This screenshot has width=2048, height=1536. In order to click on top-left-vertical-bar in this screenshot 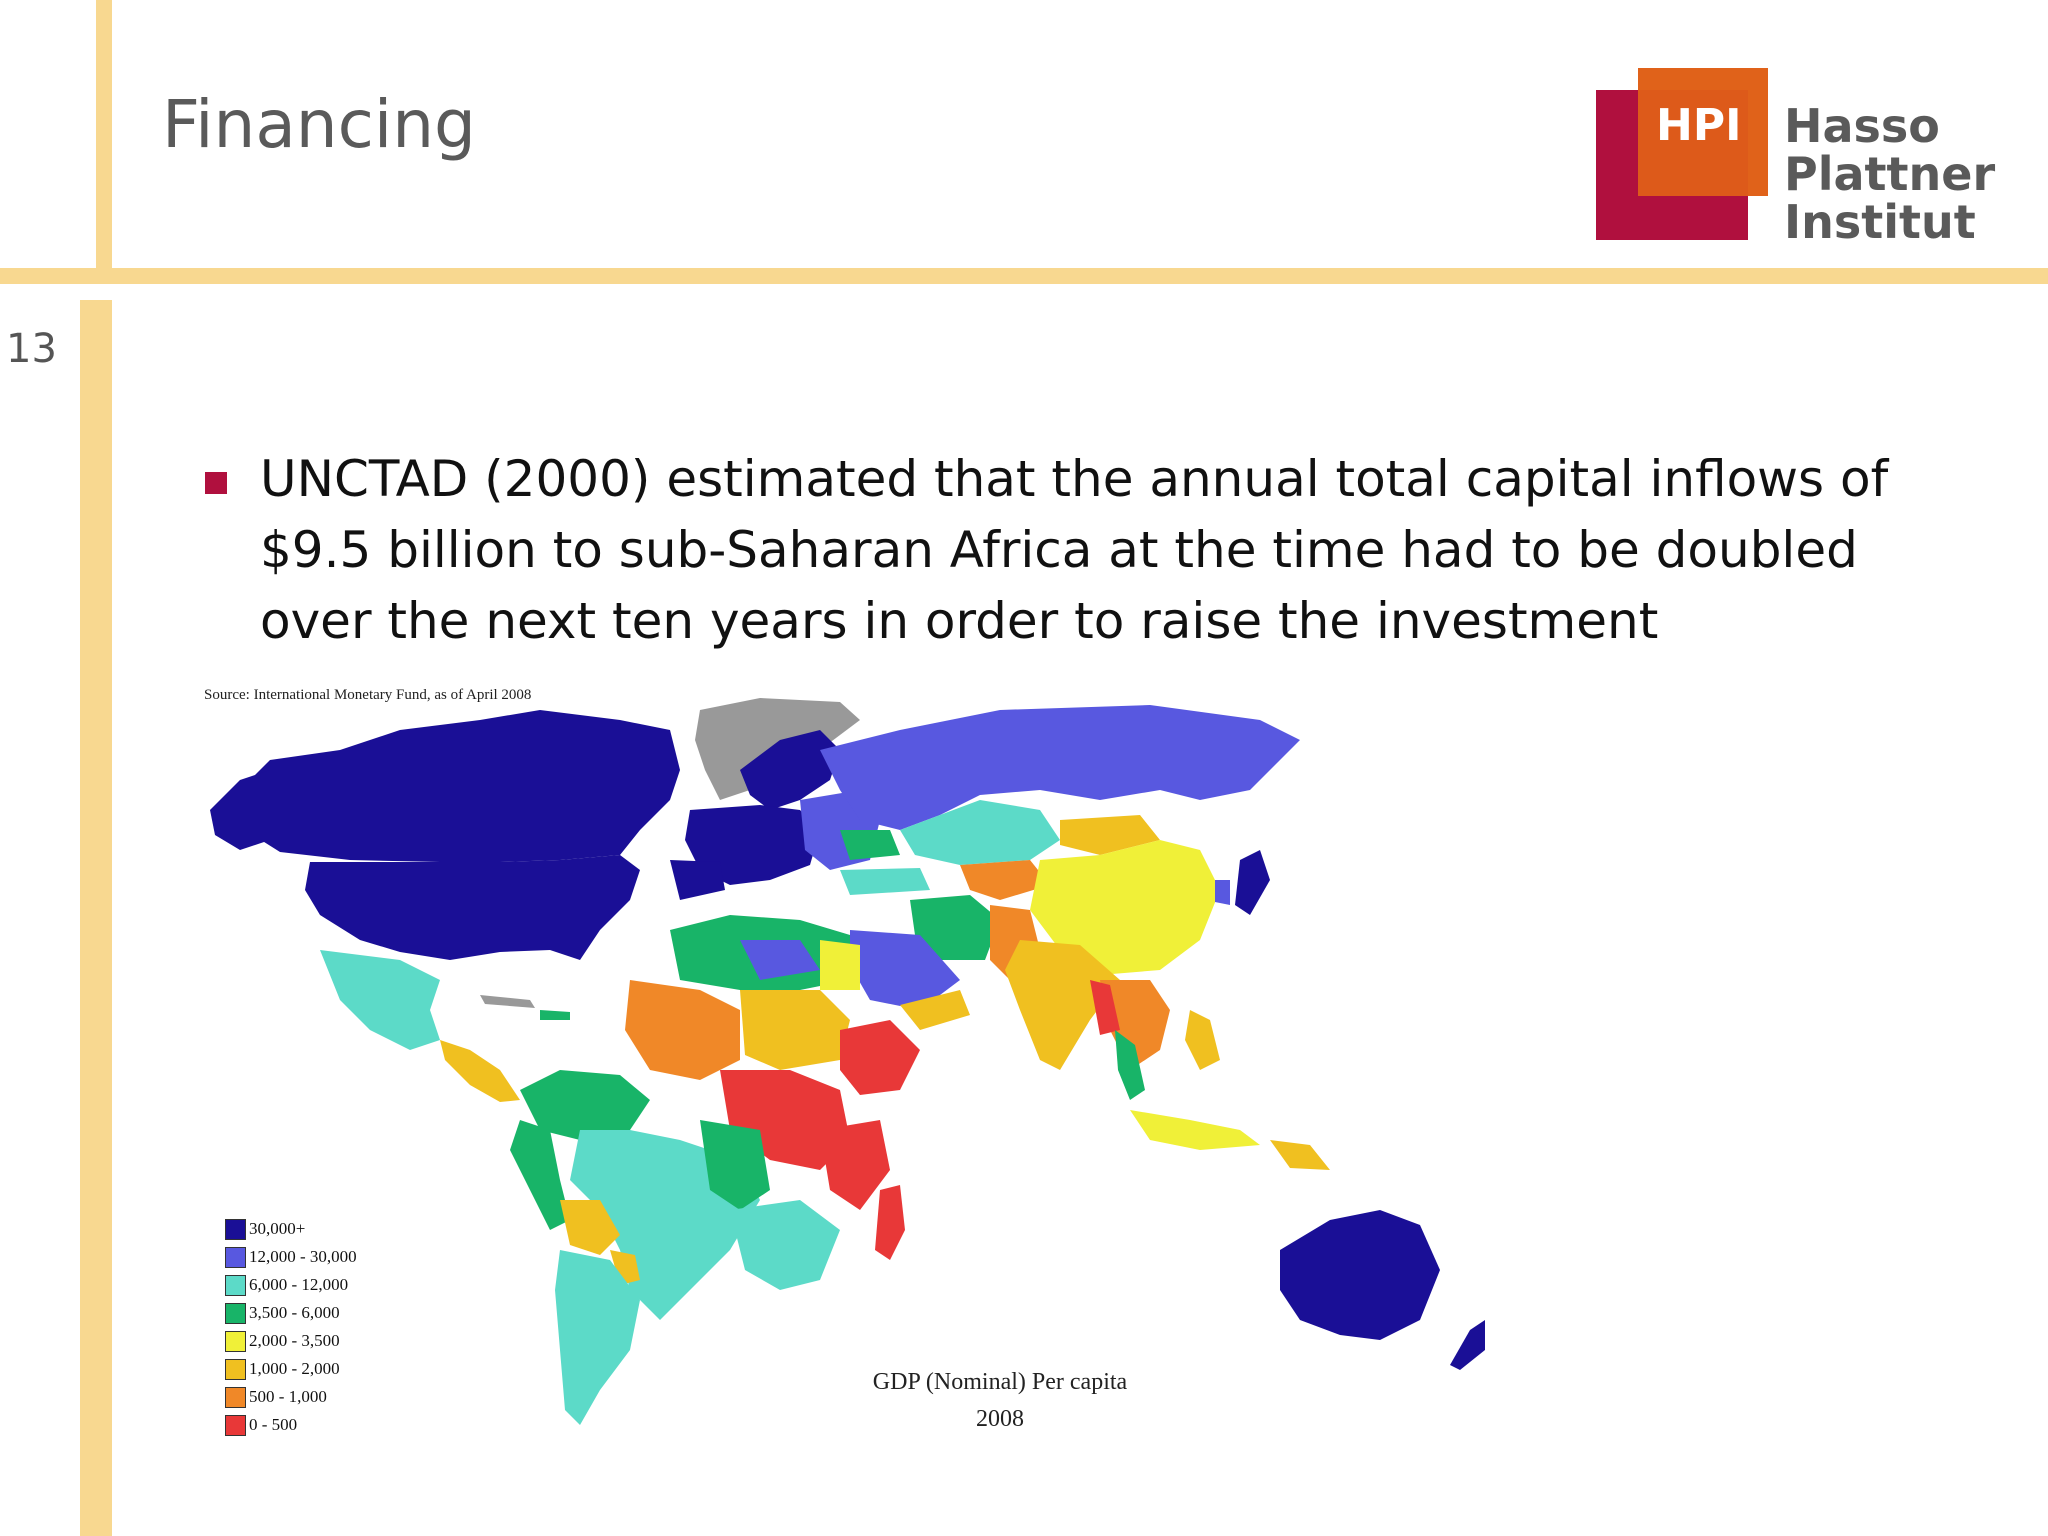, I will do `click(104, 142)`.